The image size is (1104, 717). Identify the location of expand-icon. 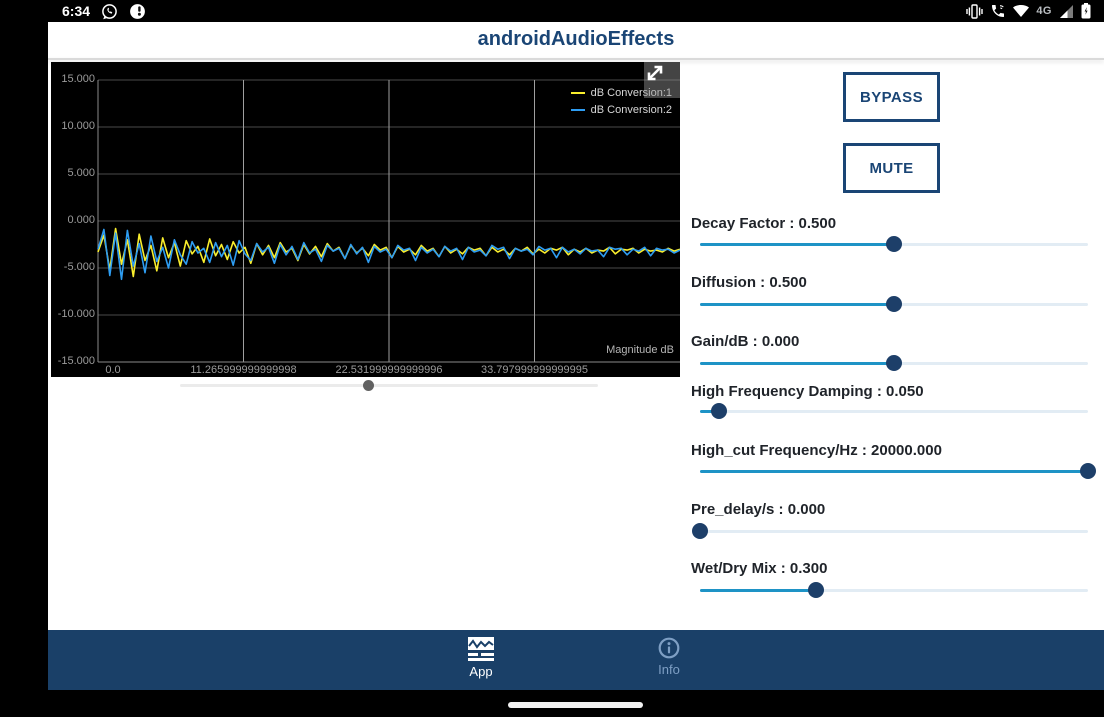
(662, 80).